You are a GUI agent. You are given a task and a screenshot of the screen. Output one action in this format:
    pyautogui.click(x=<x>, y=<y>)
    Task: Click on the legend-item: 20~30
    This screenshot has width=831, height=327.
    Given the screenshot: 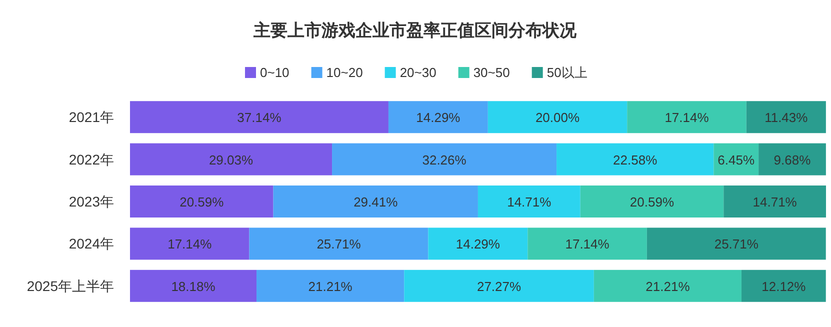 What is the action you would take?
    pyautogui.click(x=410, y=72)
    